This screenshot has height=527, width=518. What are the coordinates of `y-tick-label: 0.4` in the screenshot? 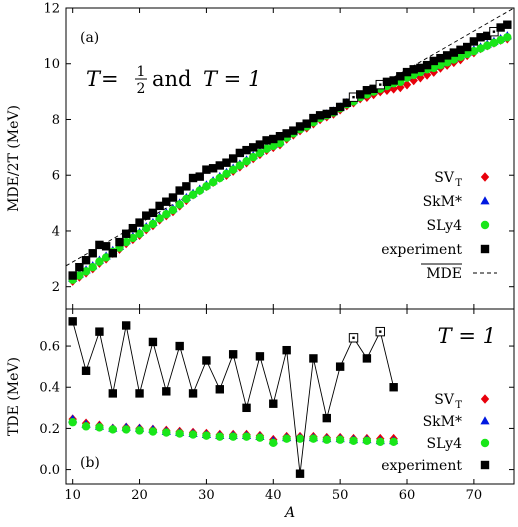 It's located at (49, 388).